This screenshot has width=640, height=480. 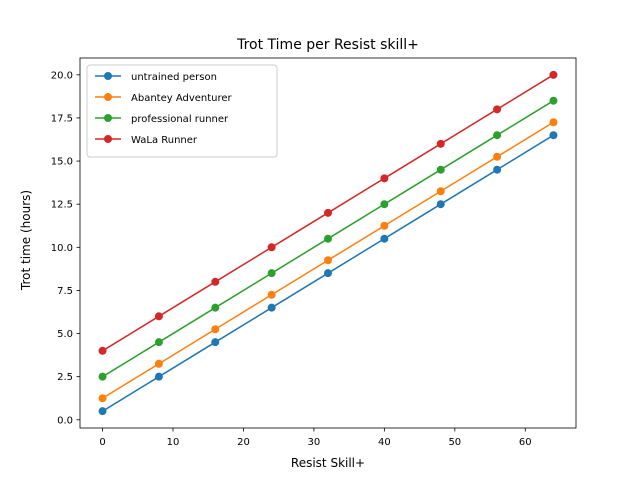 What do you see at coordinates (65, 377) in the screenshot?
I see `y-tick-label: 2.5` at bounding box center [65, 377].